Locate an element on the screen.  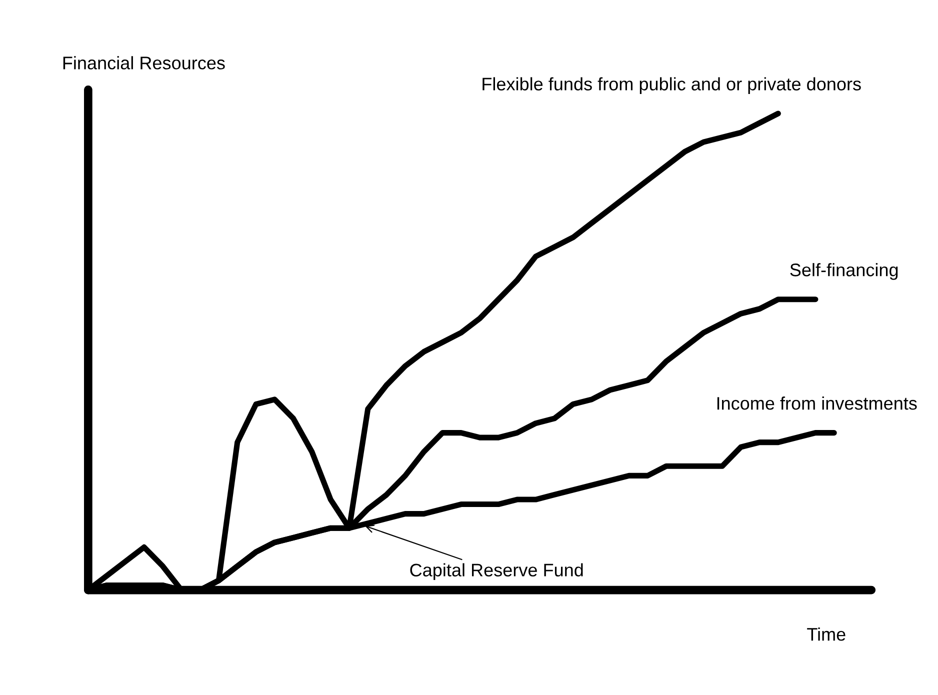
series-label: Self-financing is located at coordinates (844, 271).